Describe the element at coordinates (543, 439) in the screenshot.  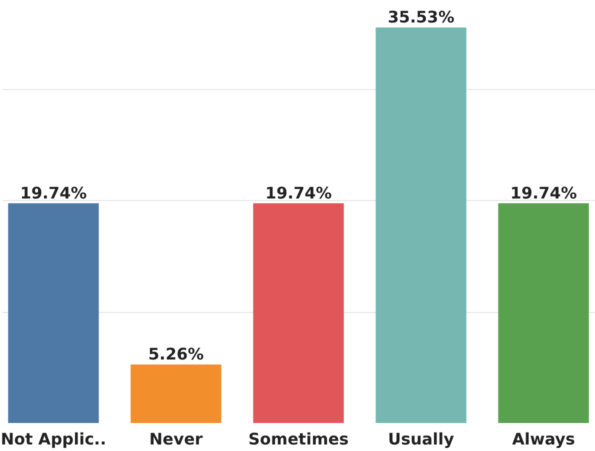
I see `x-tick-label: Always` at that location.